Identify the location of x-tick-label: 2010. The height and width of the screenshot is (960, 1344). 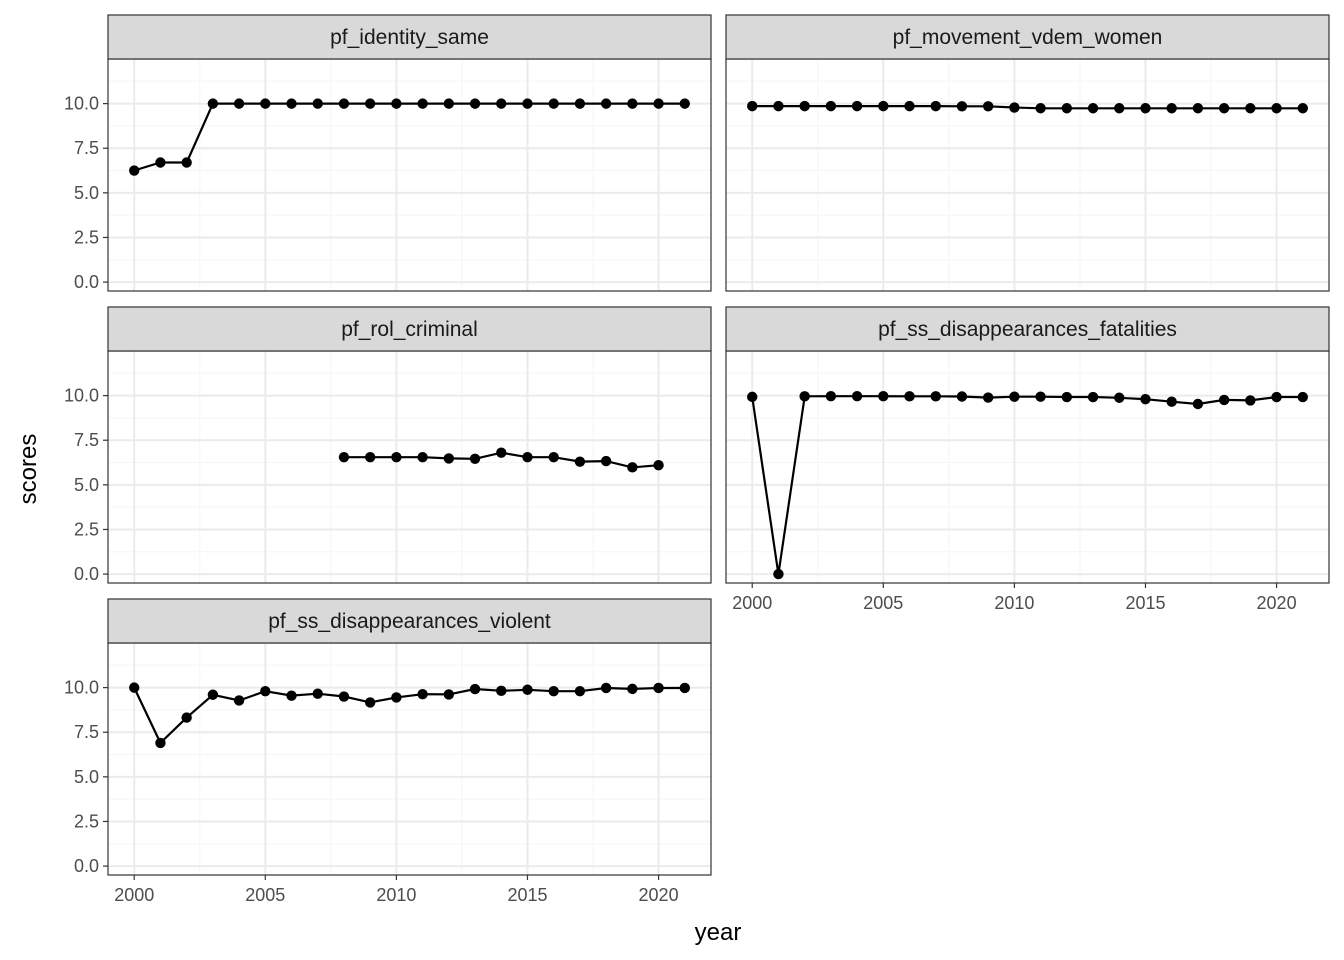
(396, 895).